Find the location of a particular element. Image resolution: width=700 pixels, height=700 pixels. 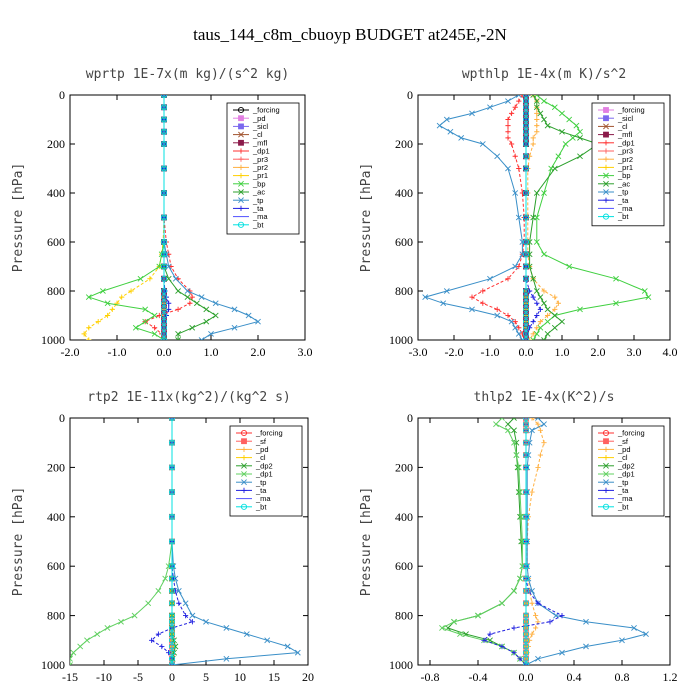

legend-label-ta: _ta is located at coordinates (623, 490).